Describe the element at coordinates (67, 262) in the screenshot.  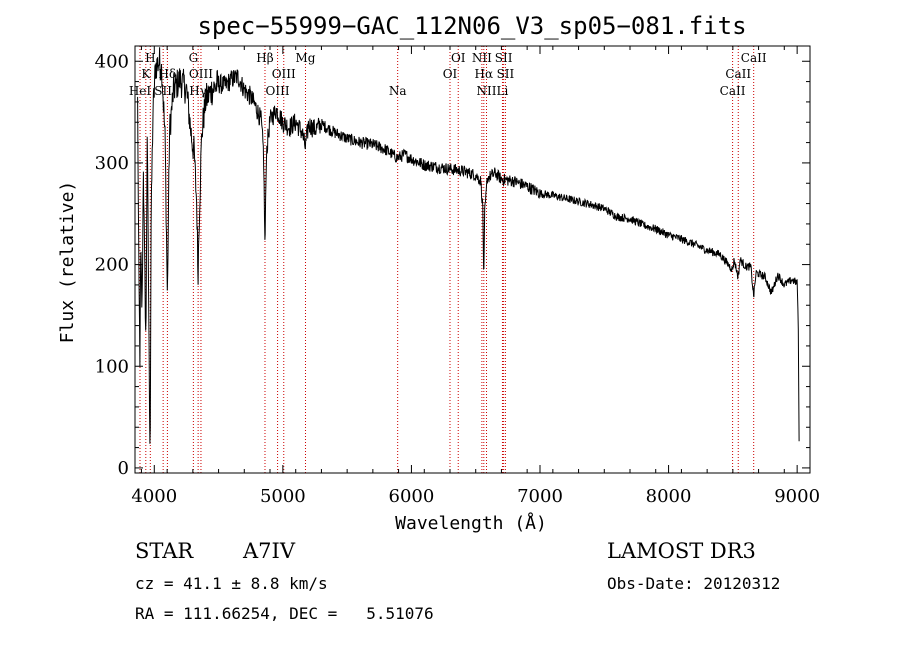
I see `y-axis-label: Flux (relative)` at that location.